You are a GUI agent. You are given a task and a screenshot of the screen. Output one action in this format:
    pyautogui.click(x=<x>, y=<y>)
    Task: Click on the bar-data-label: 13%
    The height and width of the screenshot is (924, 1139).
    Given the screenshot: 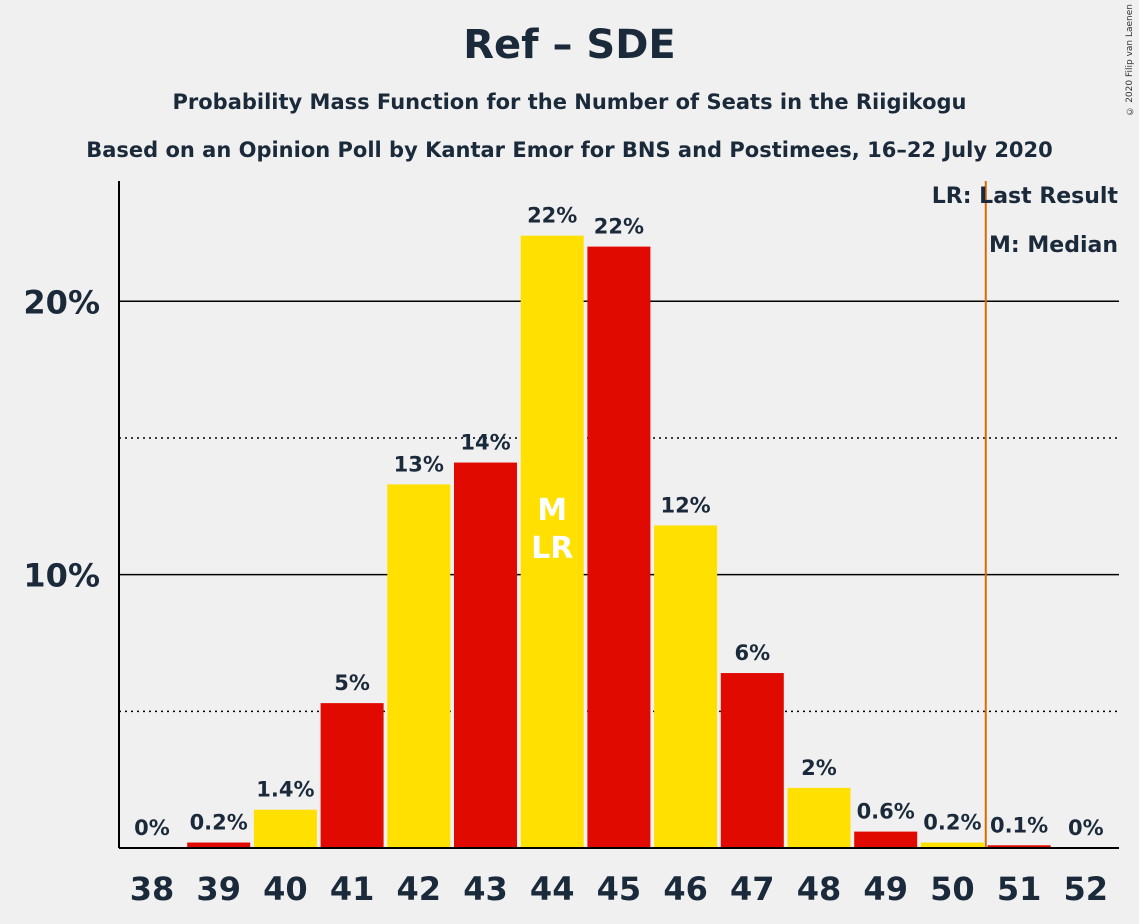 What is the action you would take?
    pyautogui.click(x=419, y=464)
    